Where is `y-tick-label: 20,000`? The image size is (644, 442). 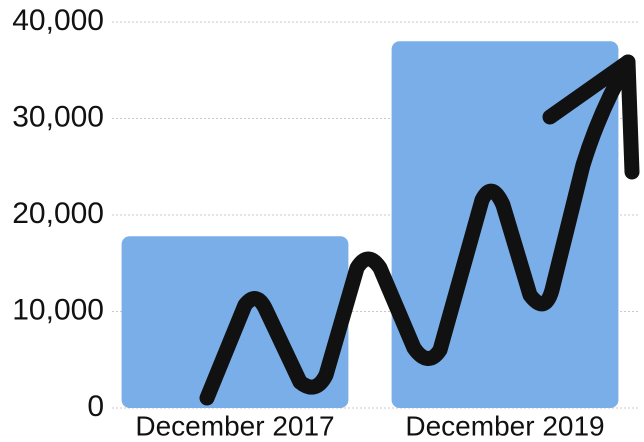 y-tick-label: 20,000 is located at coordinates (58, 213).